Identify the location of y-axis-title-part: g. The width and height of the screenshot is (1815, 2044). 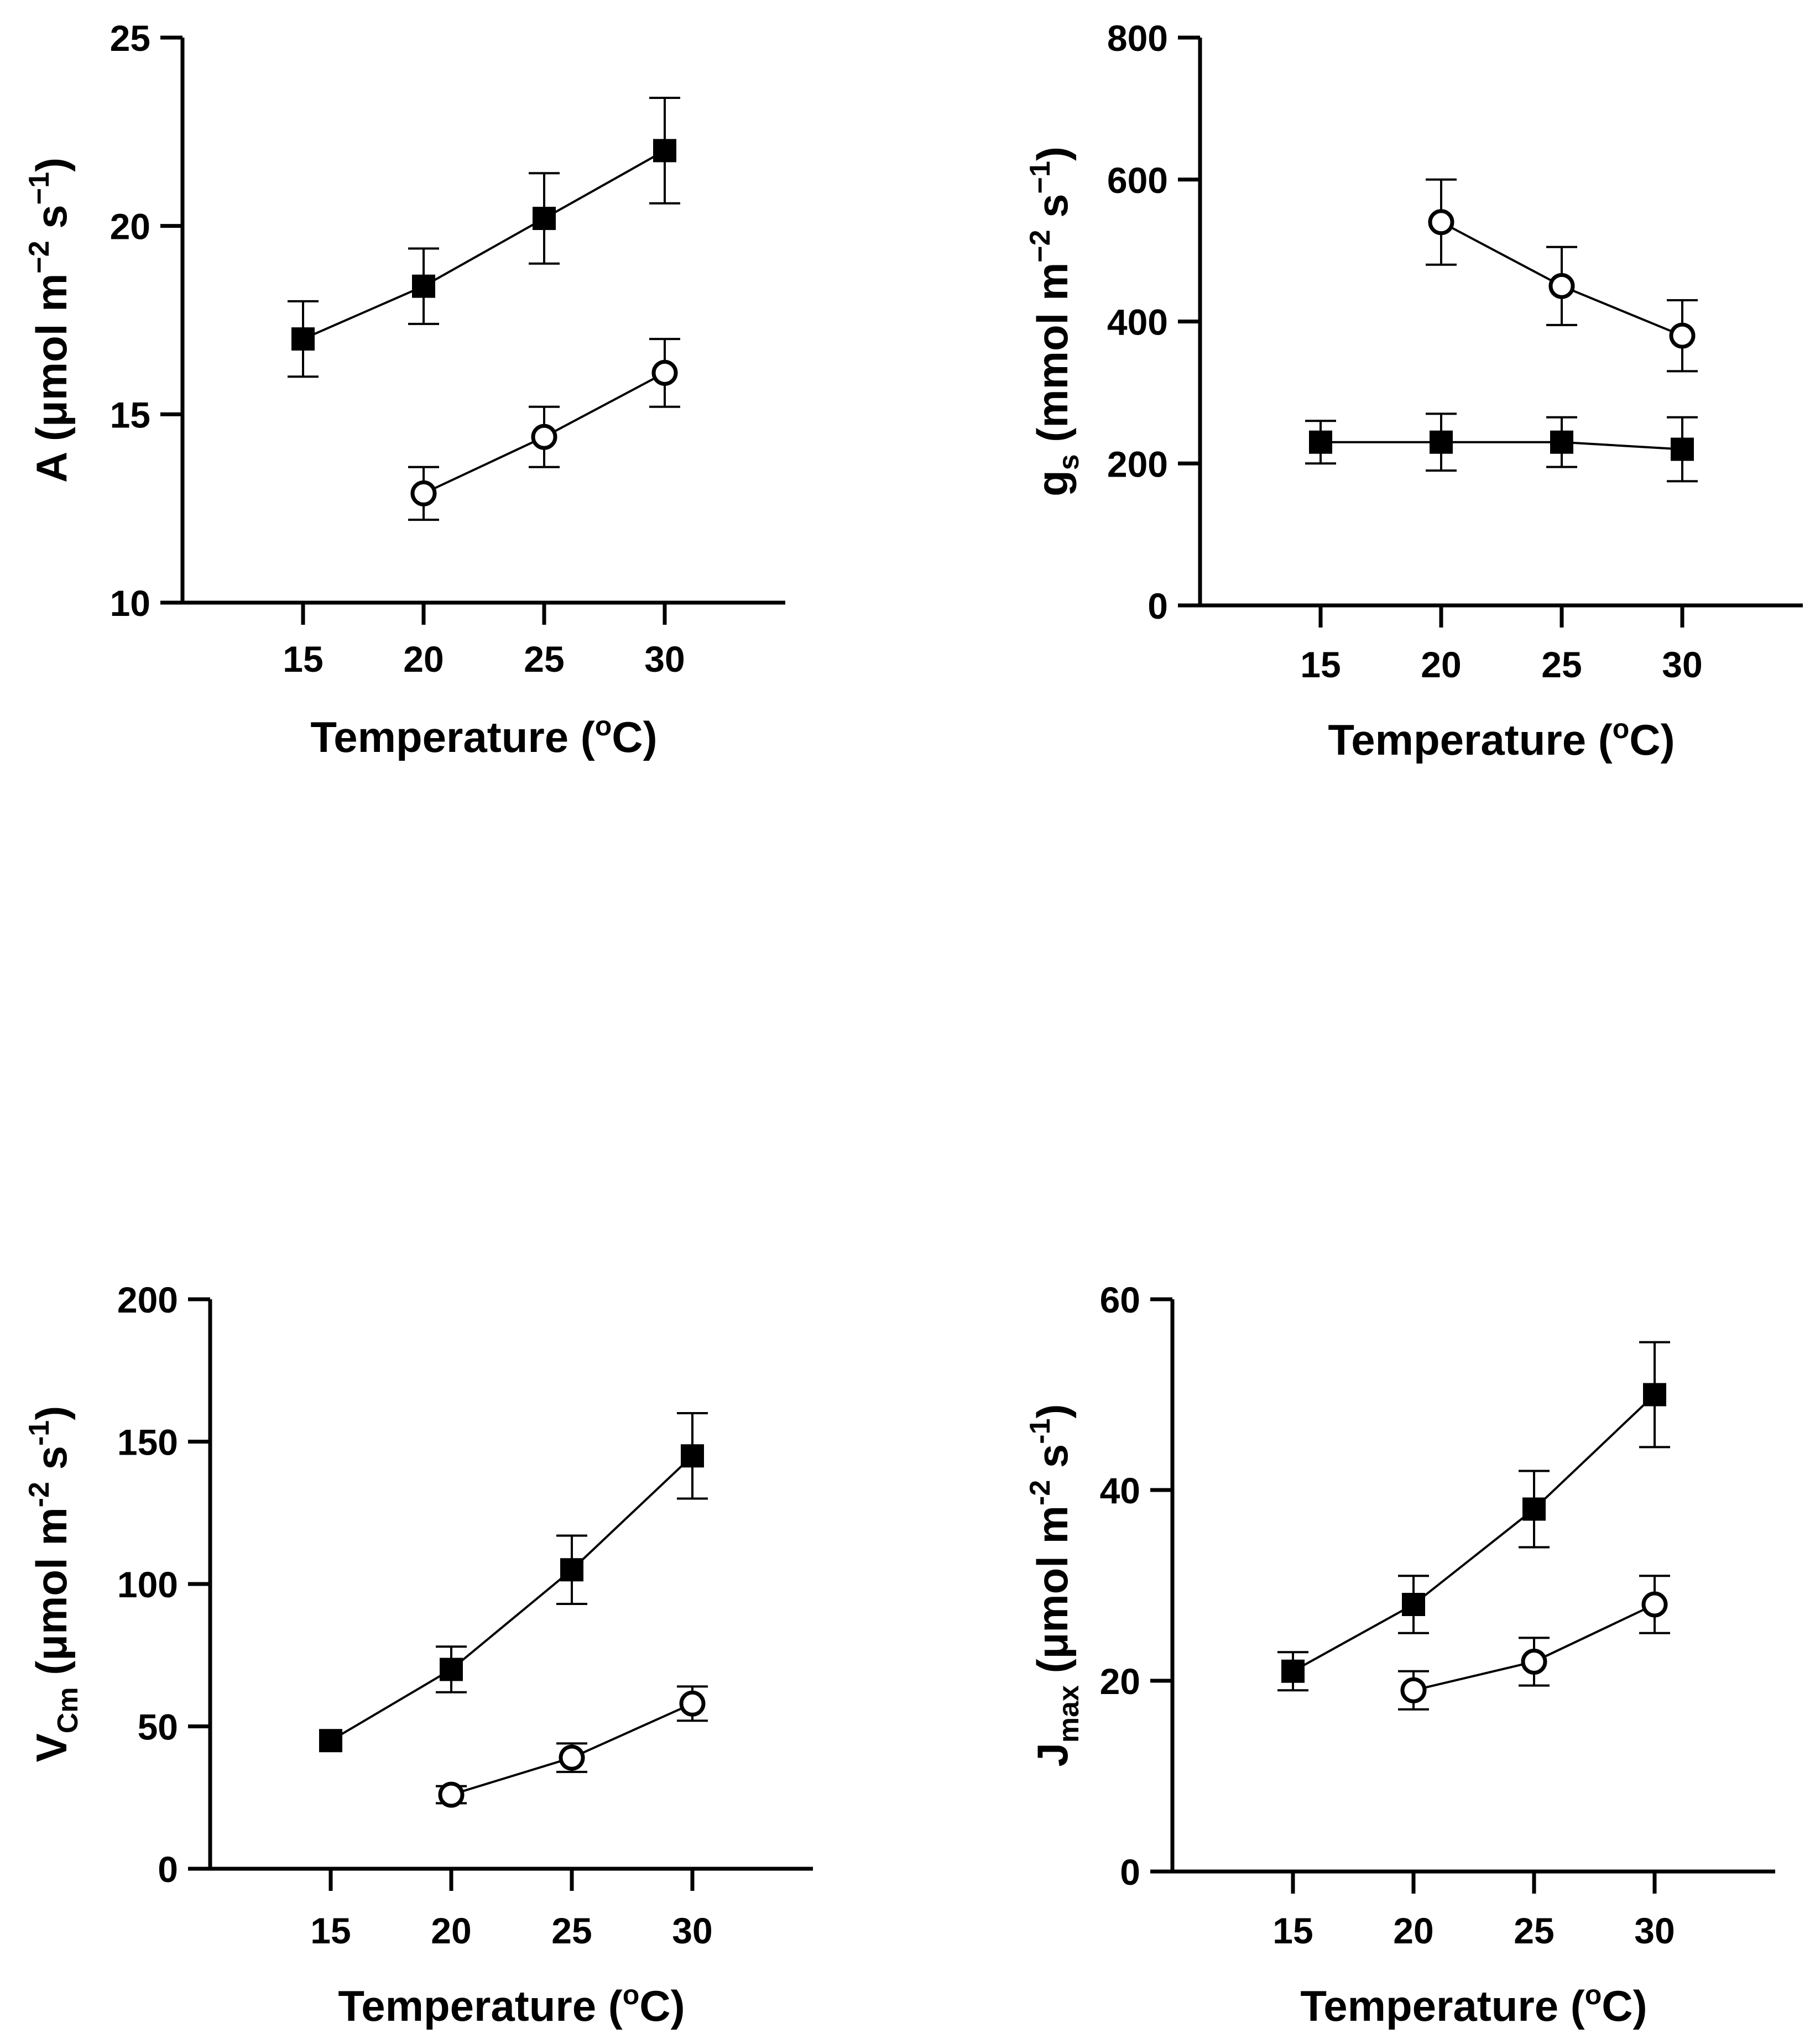
(1052, 483).